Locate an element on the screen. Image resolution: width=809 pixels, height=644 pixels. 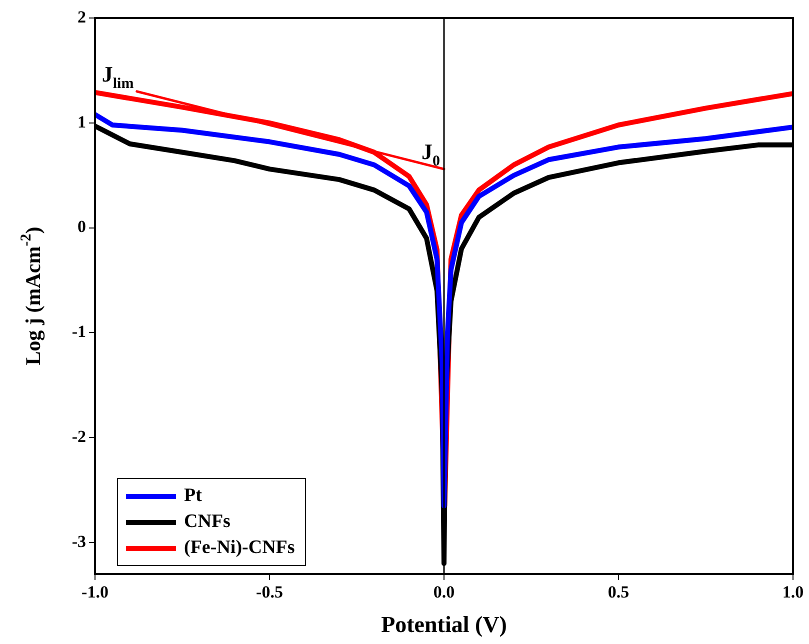
x-tick-label: -1.0 is located at coordinates (95, 592).